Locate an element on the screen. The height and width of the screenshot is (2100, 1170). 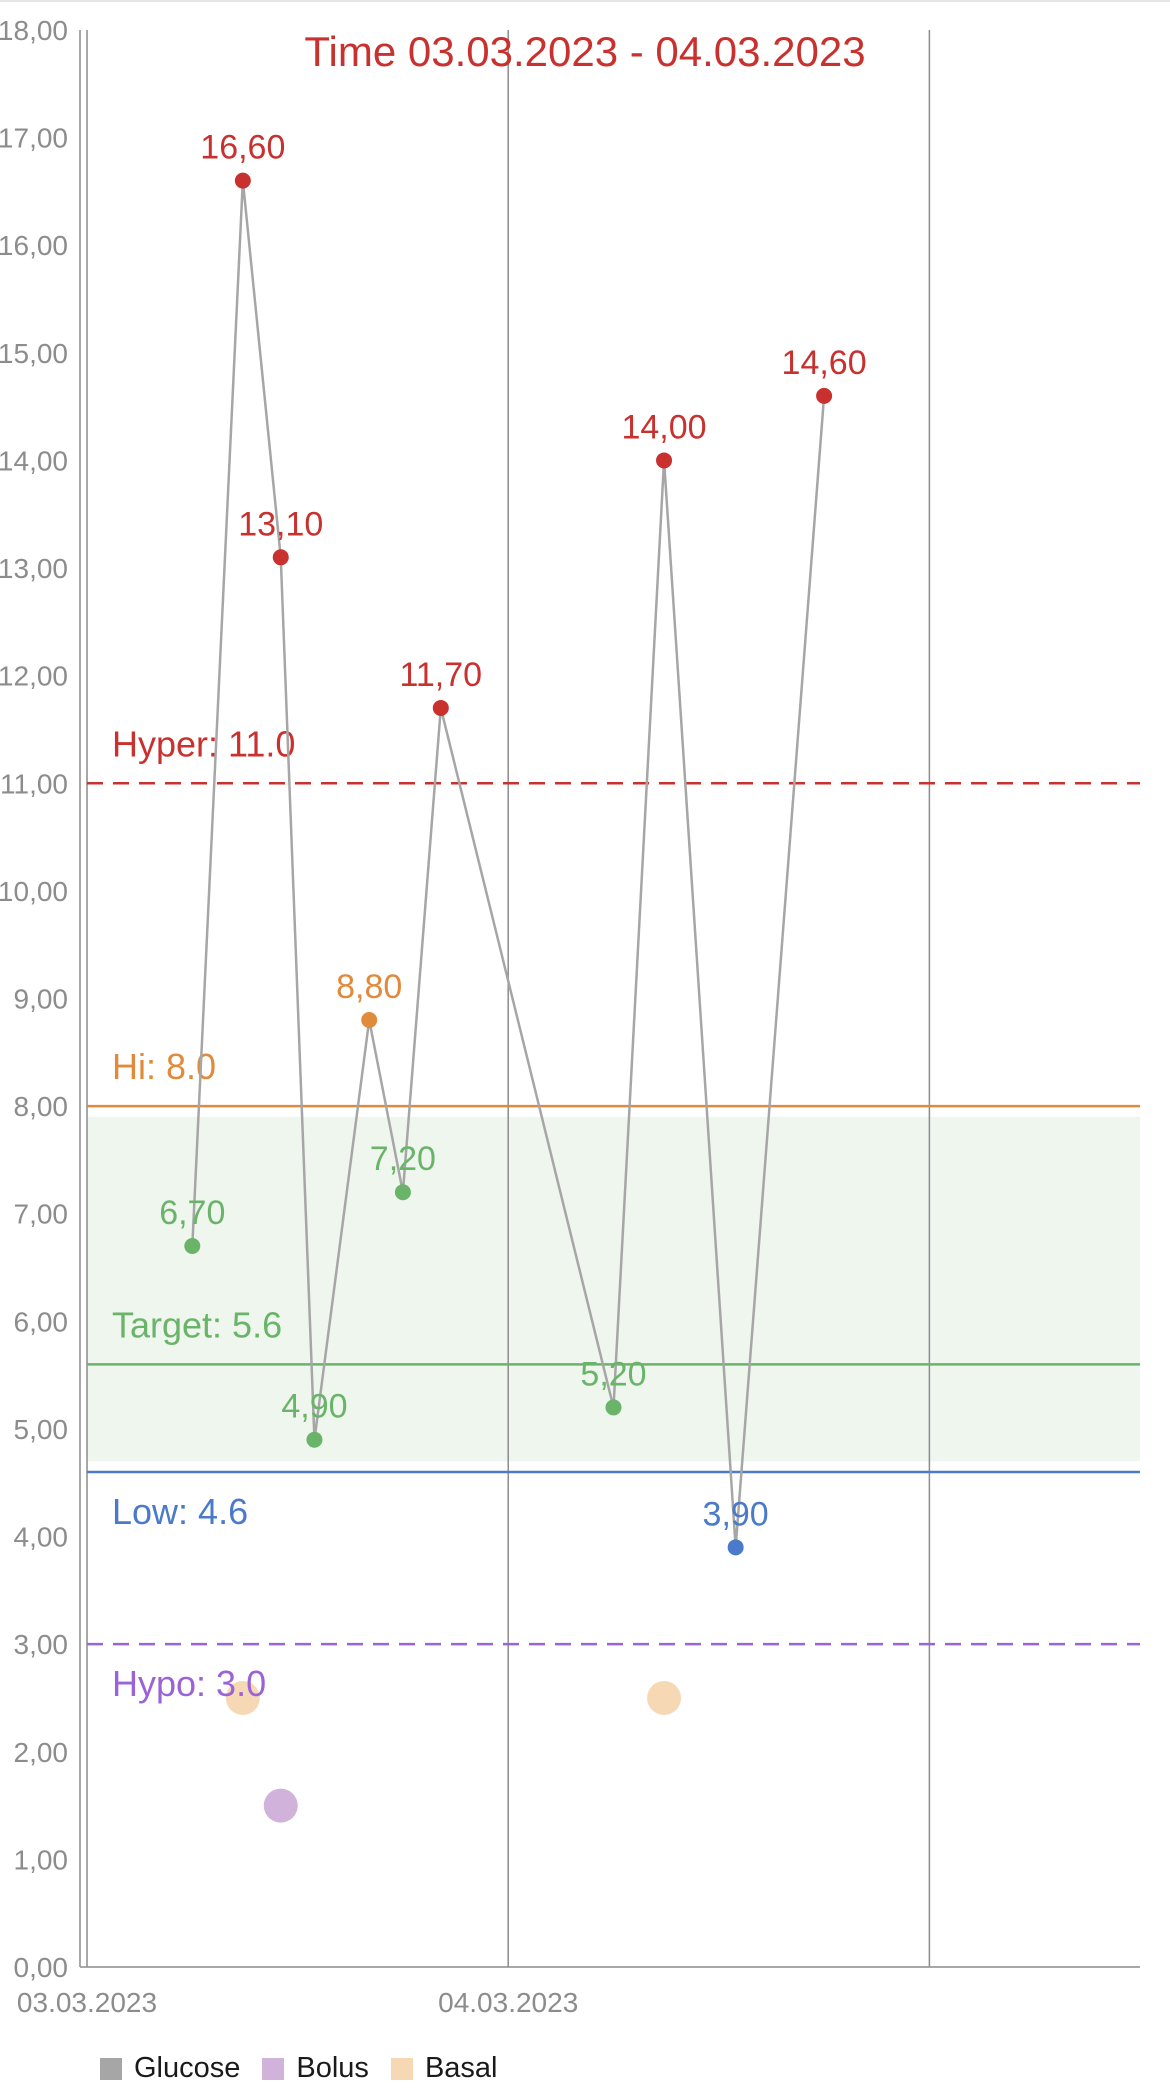
glucose-point-label-9: 3,90 is located at coordinates (736, 1514).